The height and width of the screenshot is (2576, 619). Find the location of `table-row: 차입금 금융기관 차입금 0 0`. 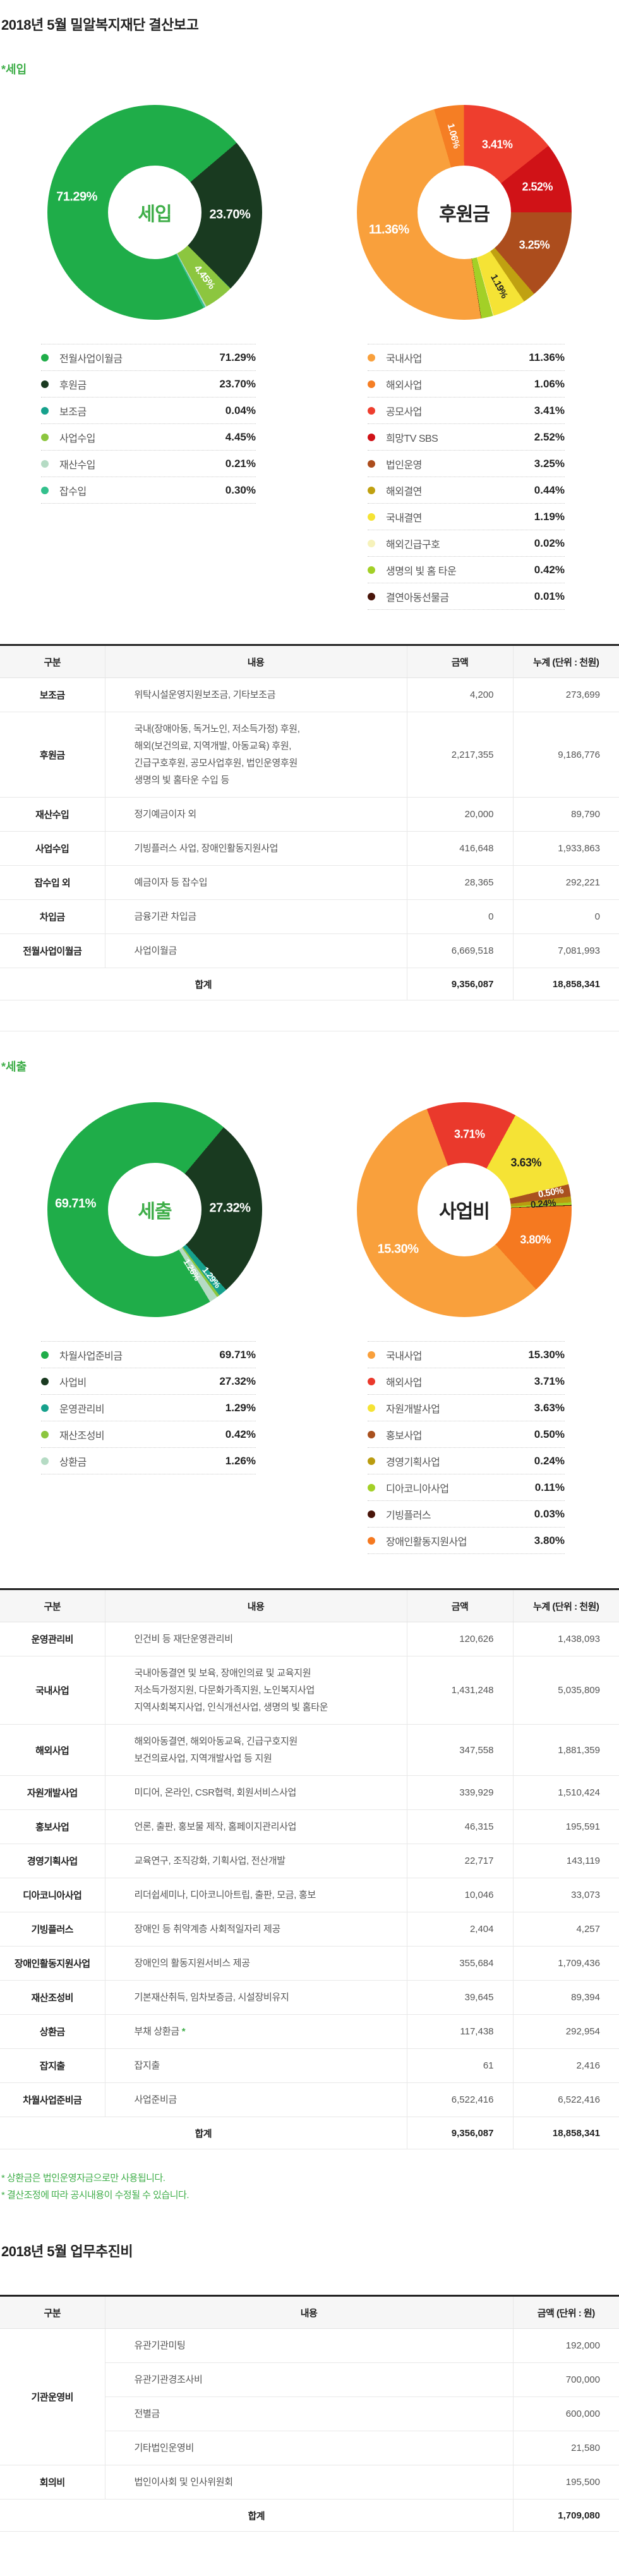

table-row: 차입금 금융기관 차입금 0 0 is located at coordinates (309, 916).